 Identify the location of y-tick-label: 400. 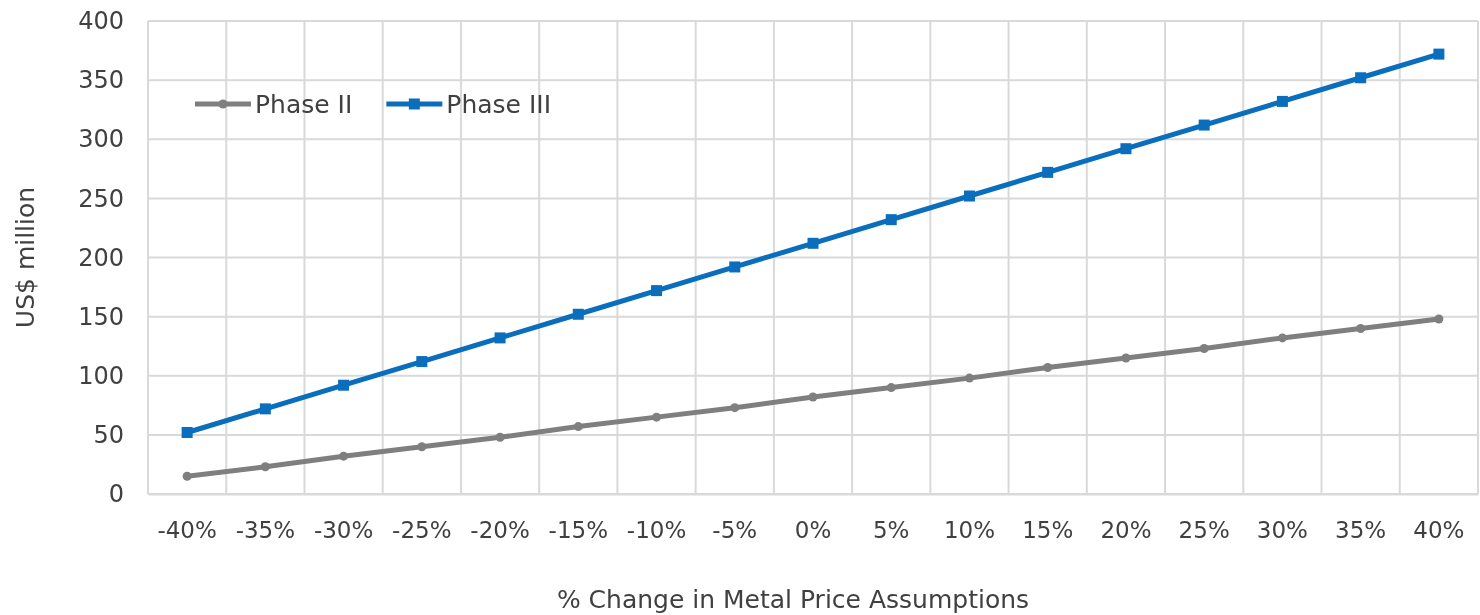
(101, 21).